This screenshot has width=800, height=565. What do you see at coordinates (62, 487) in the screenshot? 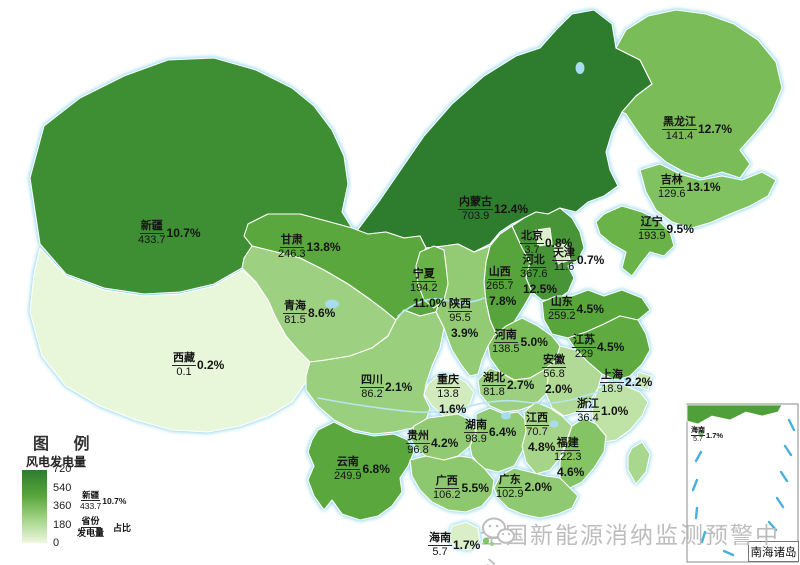
I see `legend-tick: 540` at bounding box center [62, 487].